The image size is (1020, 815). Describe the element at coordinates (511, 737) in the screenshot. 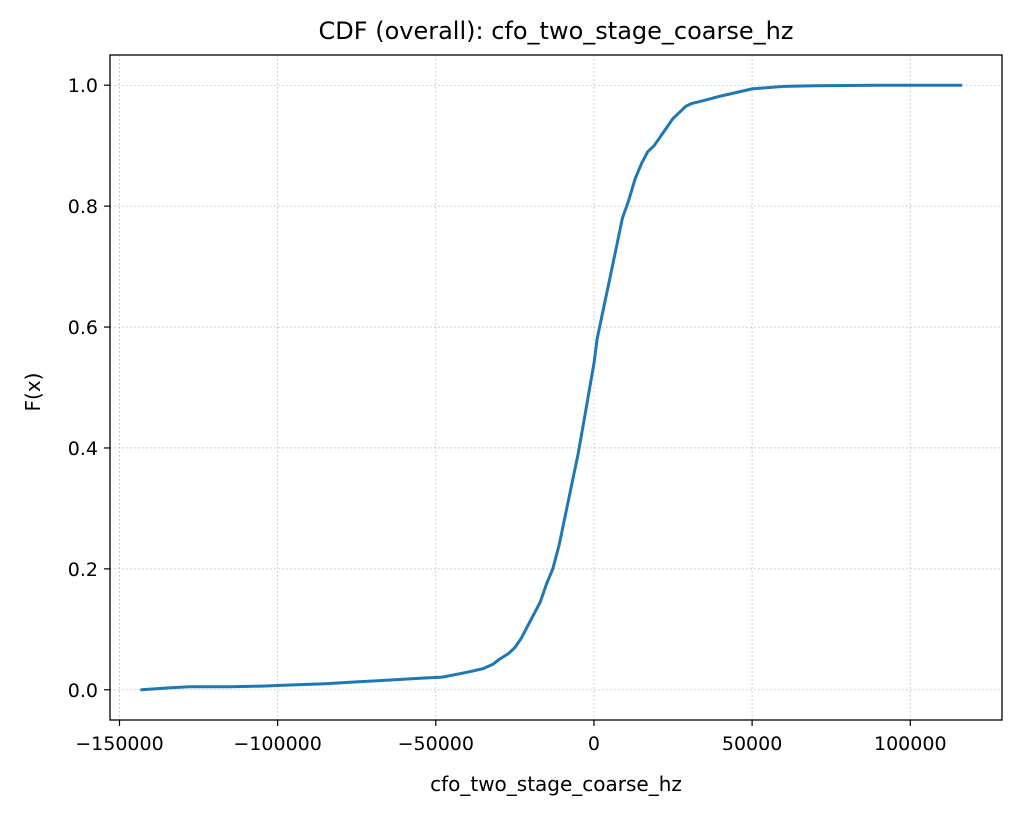

I see `x-axis-ticks: −150000 −100000 −50000 0 50000 100000` at that location.